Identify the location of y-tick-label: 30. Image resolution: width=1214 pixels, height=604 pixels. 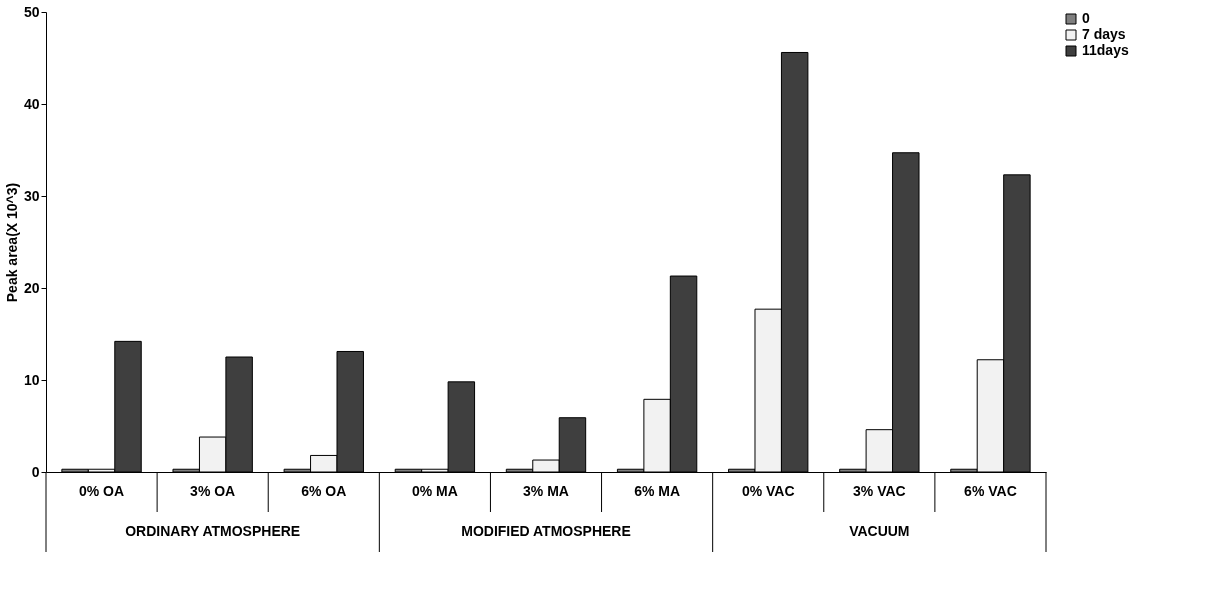
(31, 195).